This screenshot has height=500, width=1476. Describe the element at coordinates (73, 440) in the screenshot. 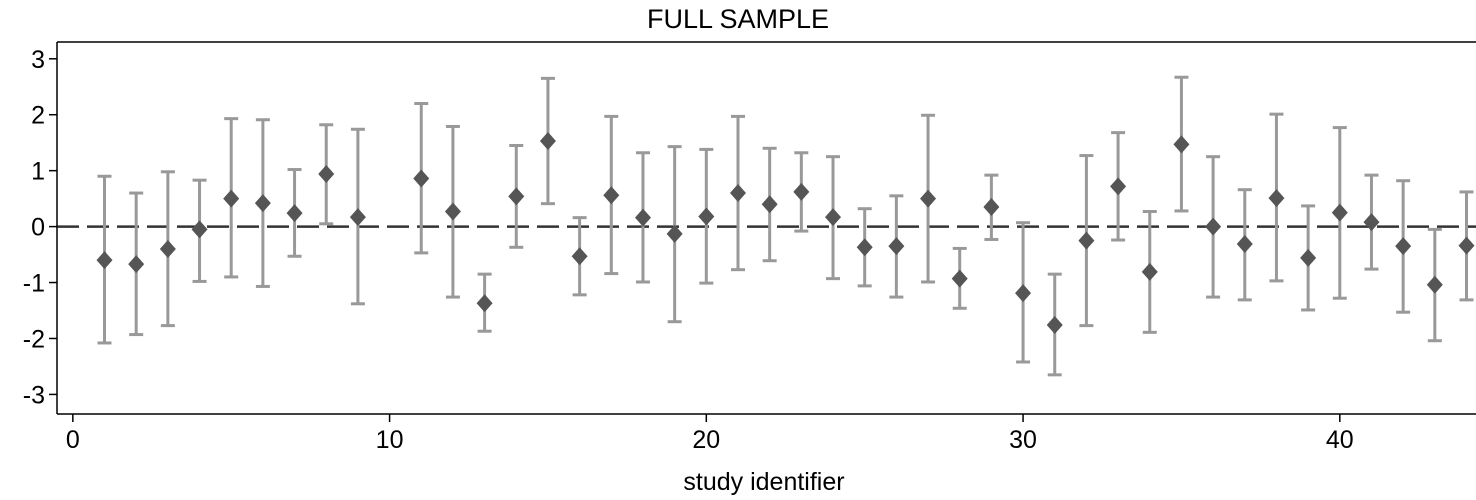

I see `x-tick-label: 0` at that location.